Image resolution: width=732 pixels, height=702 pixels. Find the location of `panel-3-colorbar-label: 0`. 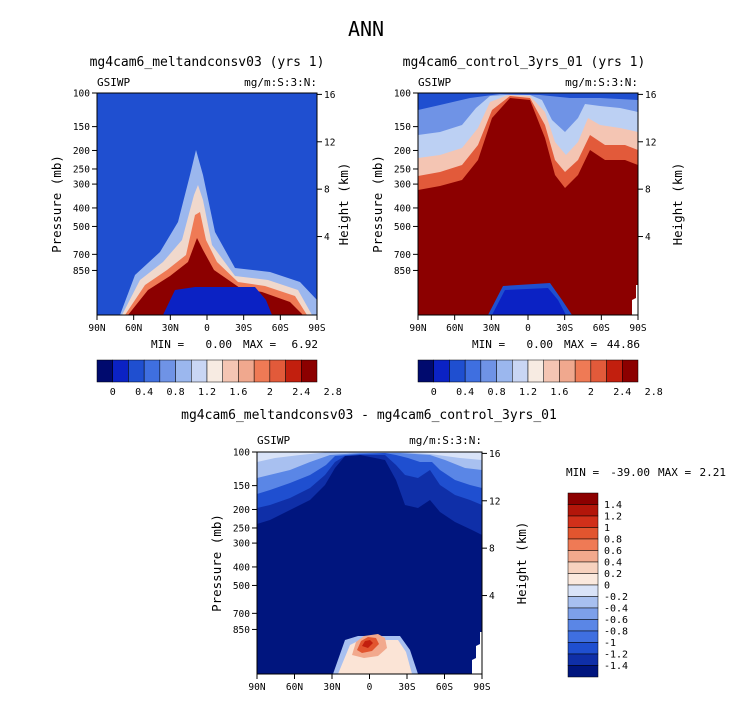

panel-3-colorbar-label: 0 is located at coordinates (607, 586).